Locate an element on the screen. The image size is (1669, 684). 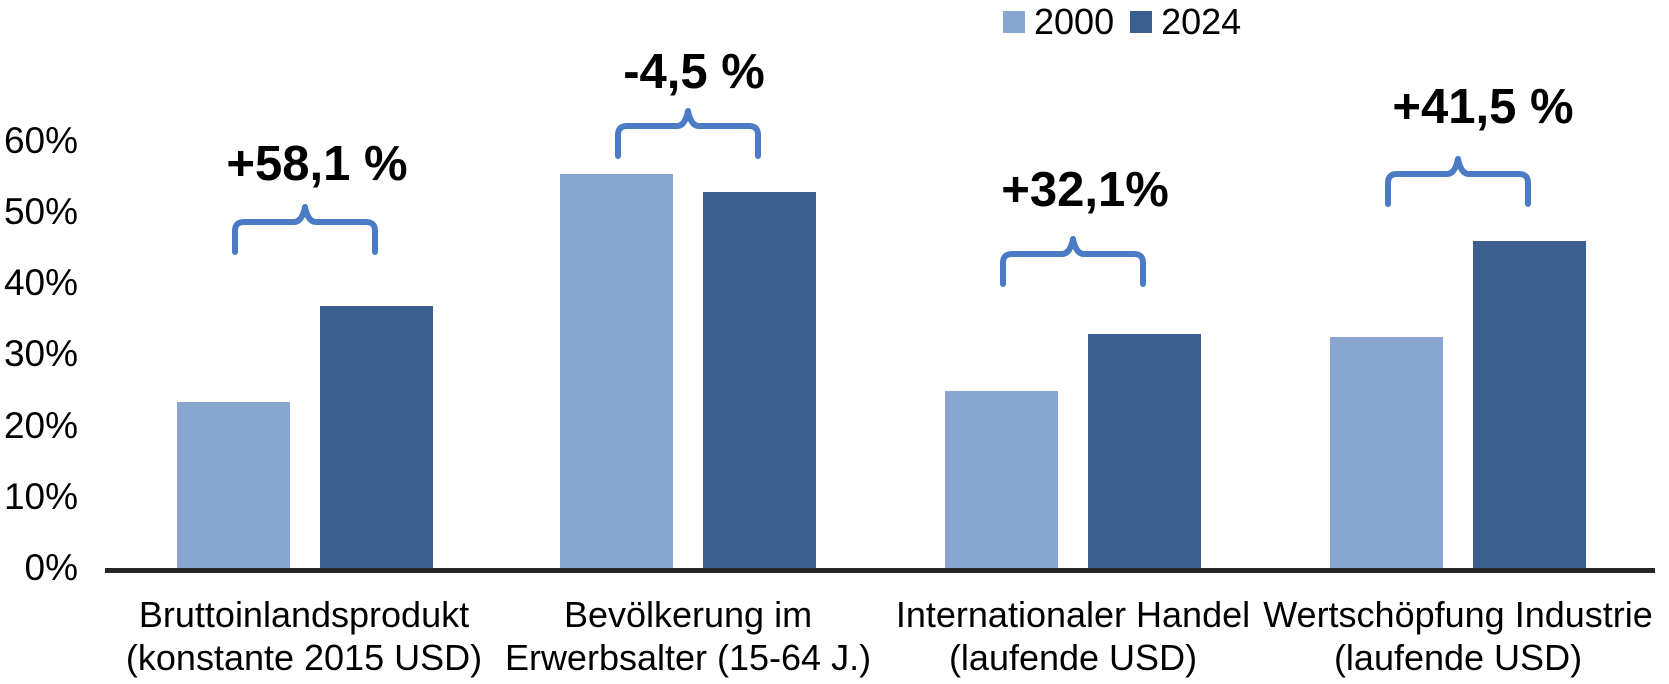
y-tick-label-20: 20% is located at coordinates (40, 425).